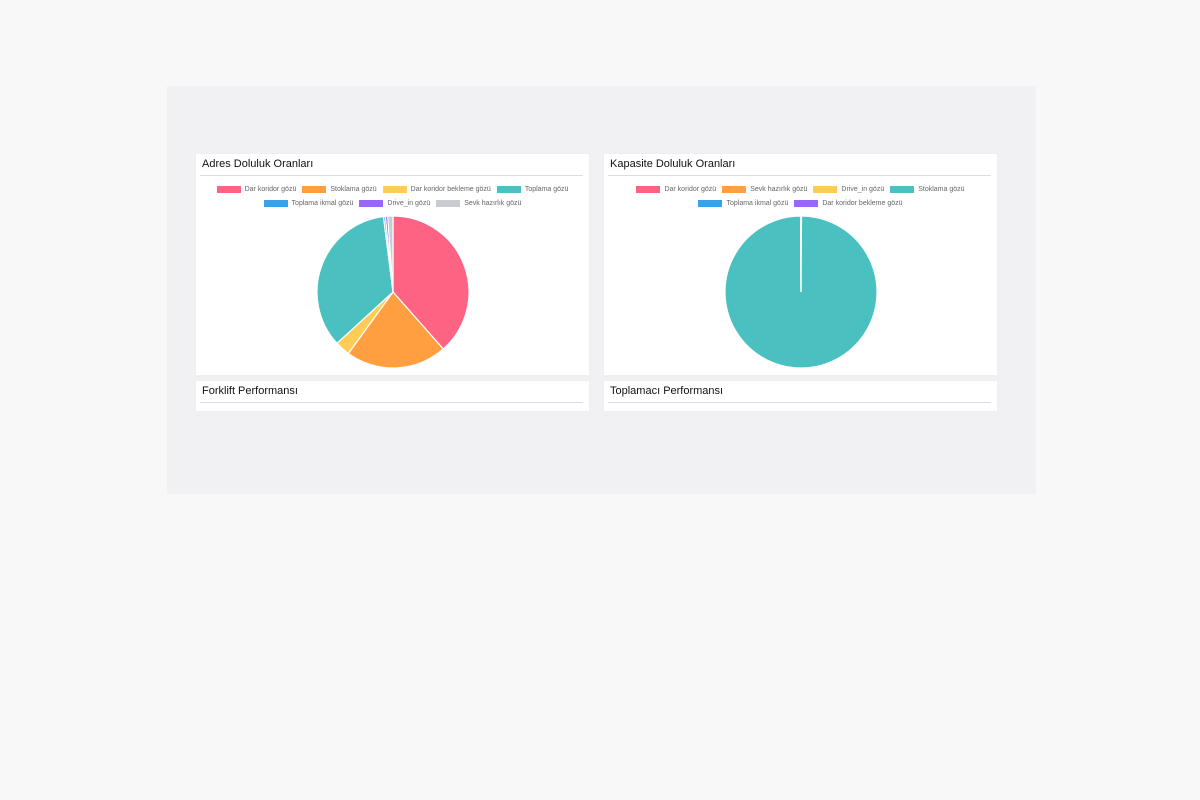 The width and height of the screenshot is (1200, 800). What do you see at coordinates (250, 391) in the screenshot?
I see `panel-title: Forklift Performansı` at bounding box center [250, 391].